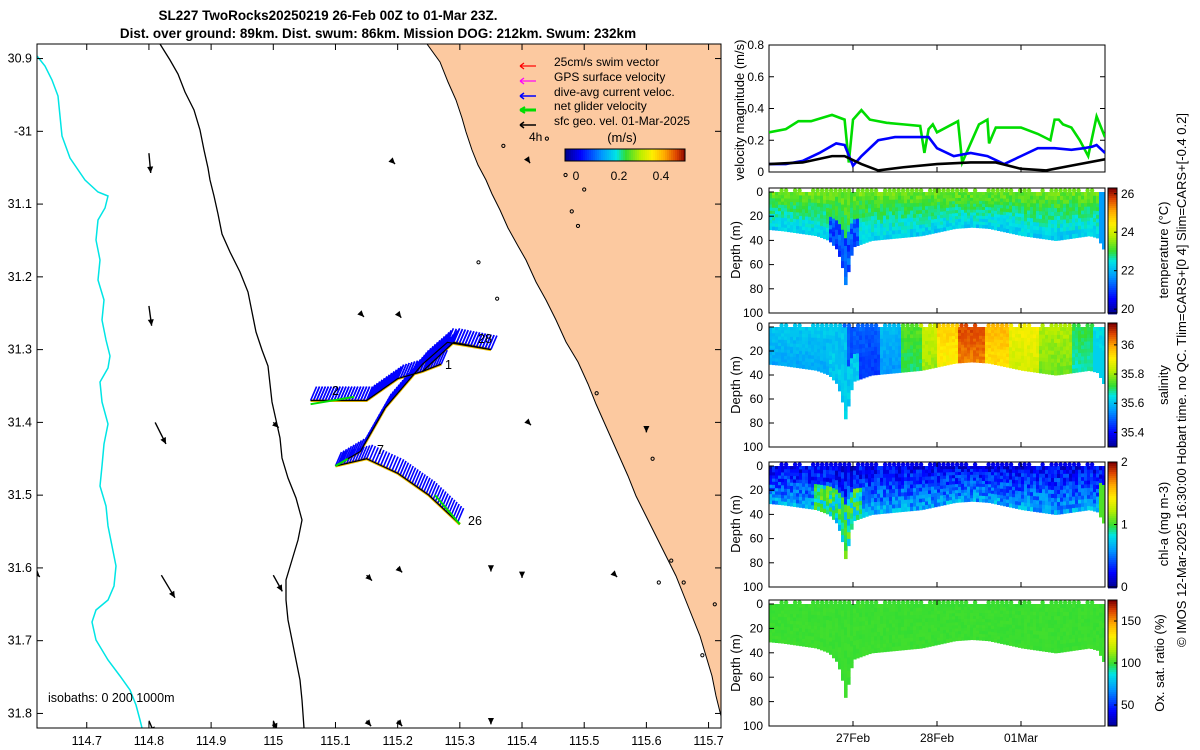  What do you see at coordinates (578, 155) in the screenshot?
I see `speed-colorbar-cell` at bounding box center [578, 155].